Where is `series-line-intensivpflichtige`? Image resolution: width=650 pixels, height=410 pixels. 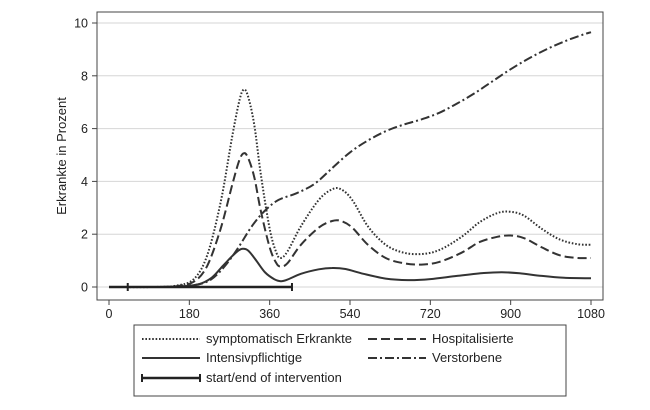 series-line-intensivpflichtige is located at coordinates (350, 268).